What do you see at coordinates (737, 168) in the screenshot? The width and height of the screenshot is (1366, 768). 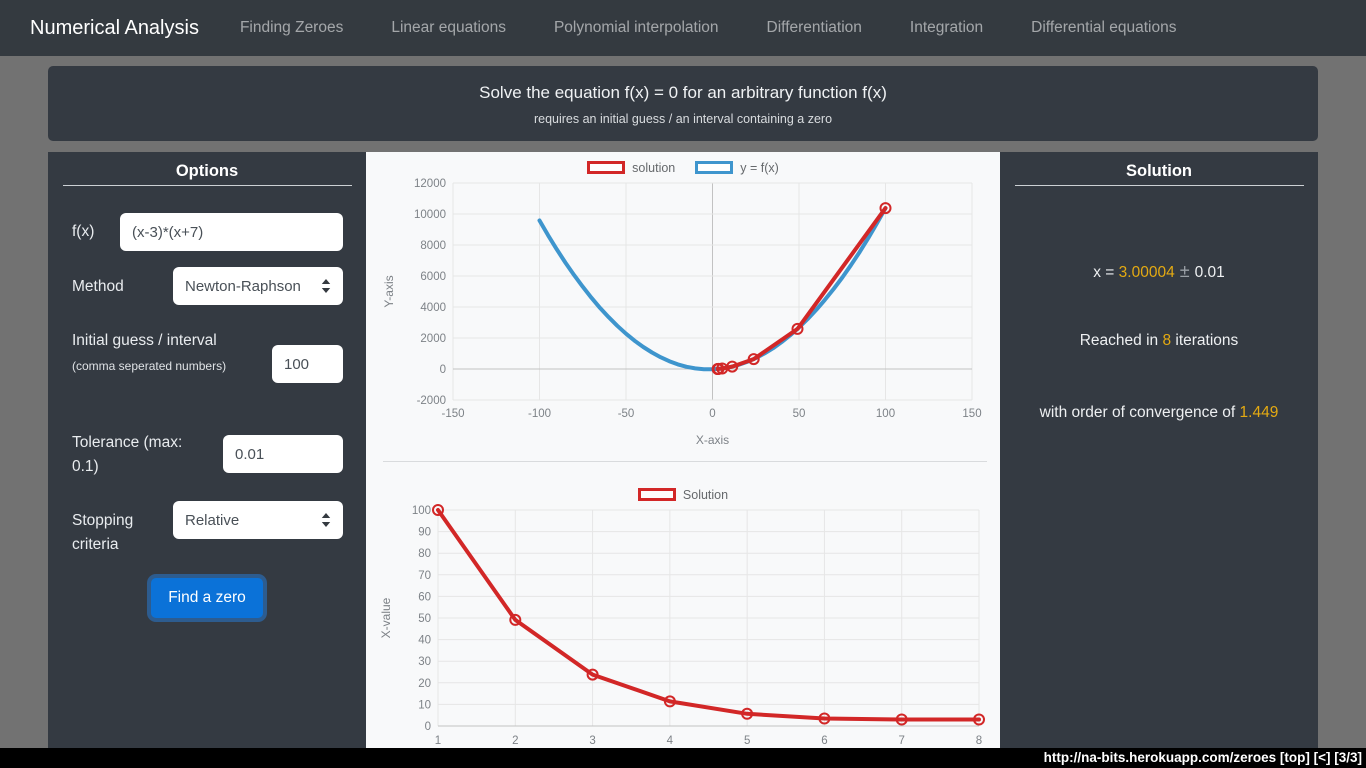 I see `legend-item: y = f(x)` at bounding box center [737, 168].